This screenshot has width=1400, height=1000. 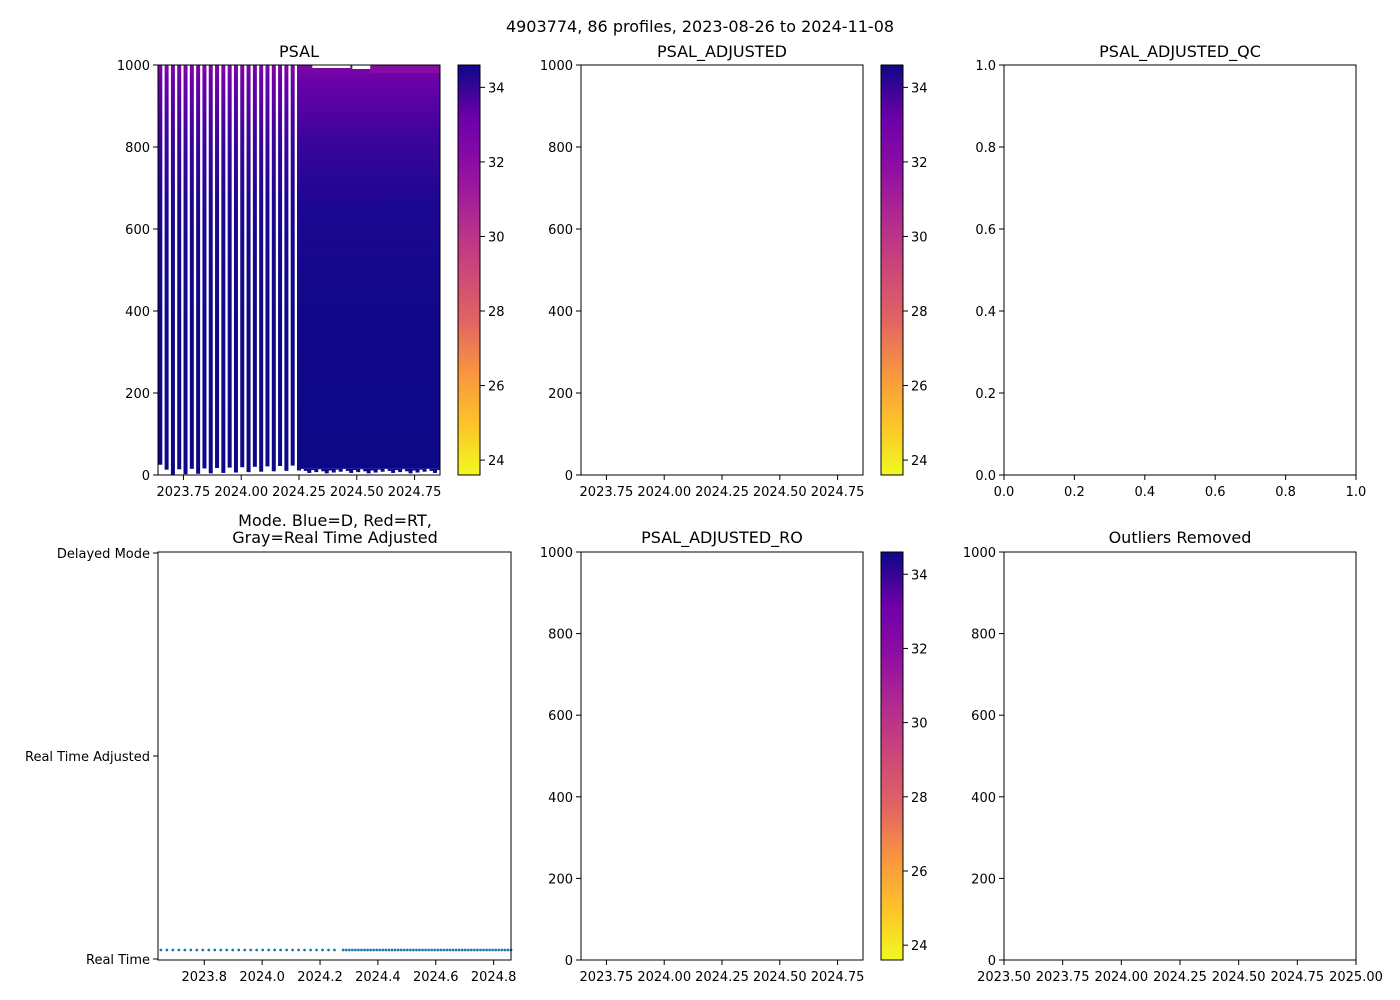 What do you see at coordinates (1180, 756) in the screenshot?
I see `axes-frame` at bounding box center [1180, 756].